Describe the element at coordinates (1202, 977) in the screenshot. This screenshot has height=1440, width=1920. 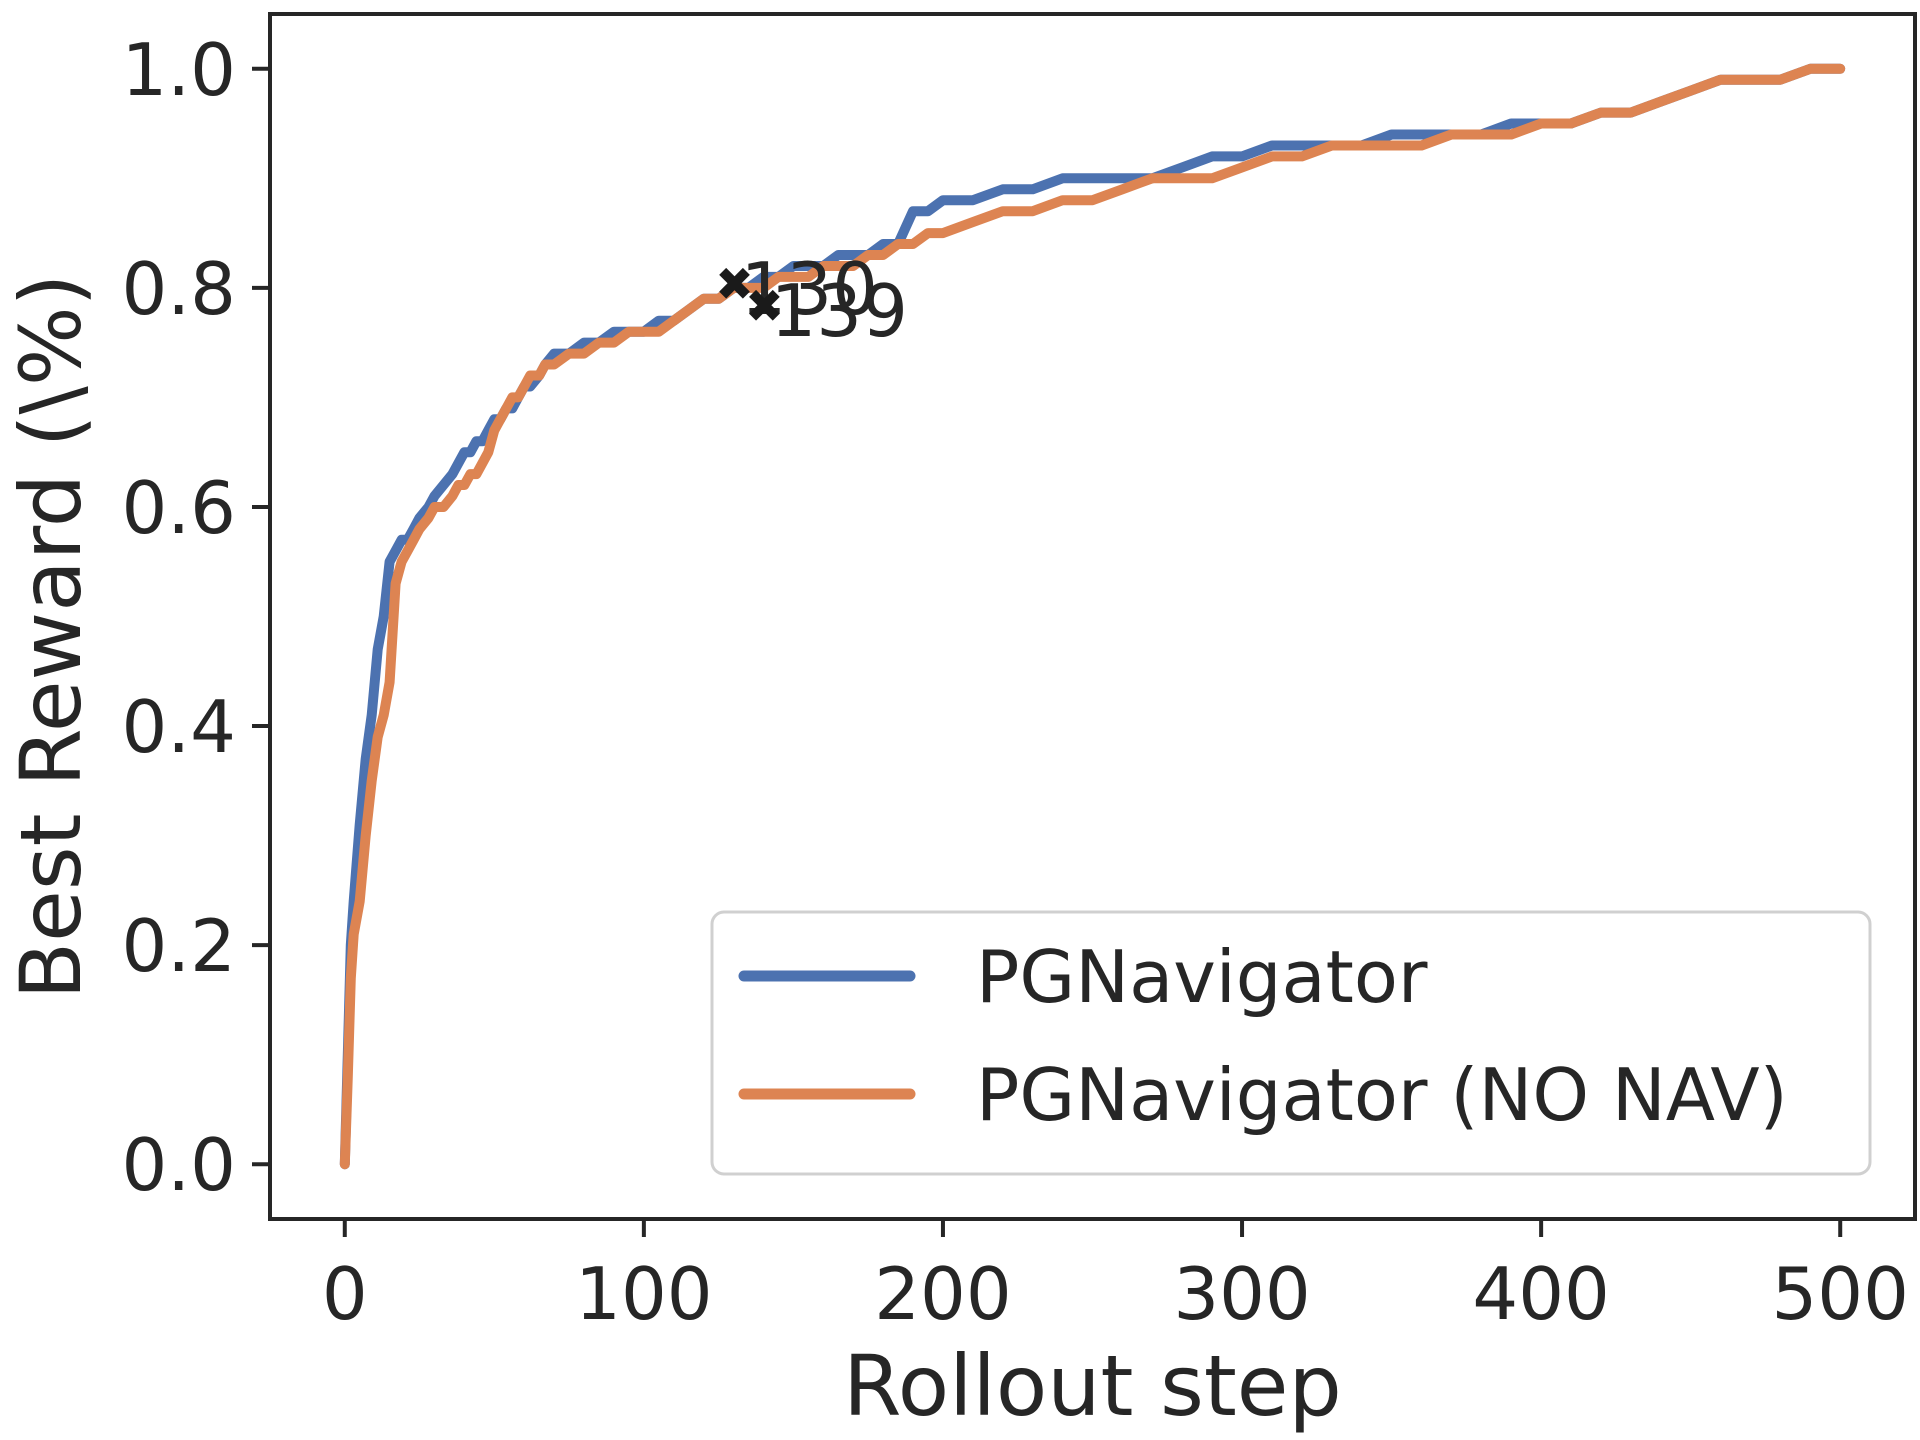
I see `legend-label-pgnavigator: PGNavigator` at that location.